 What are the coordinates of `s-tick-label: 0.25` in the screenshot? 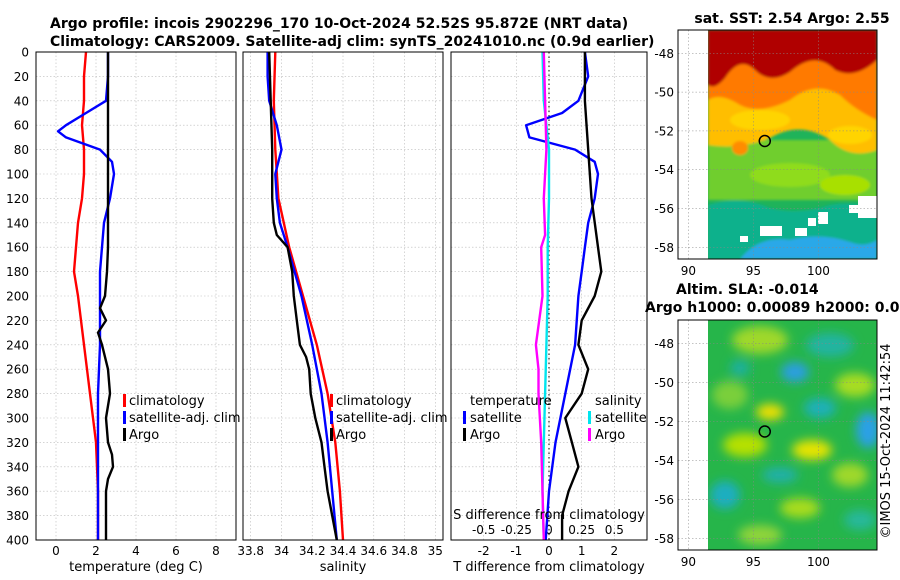 It's located at (581, 530).